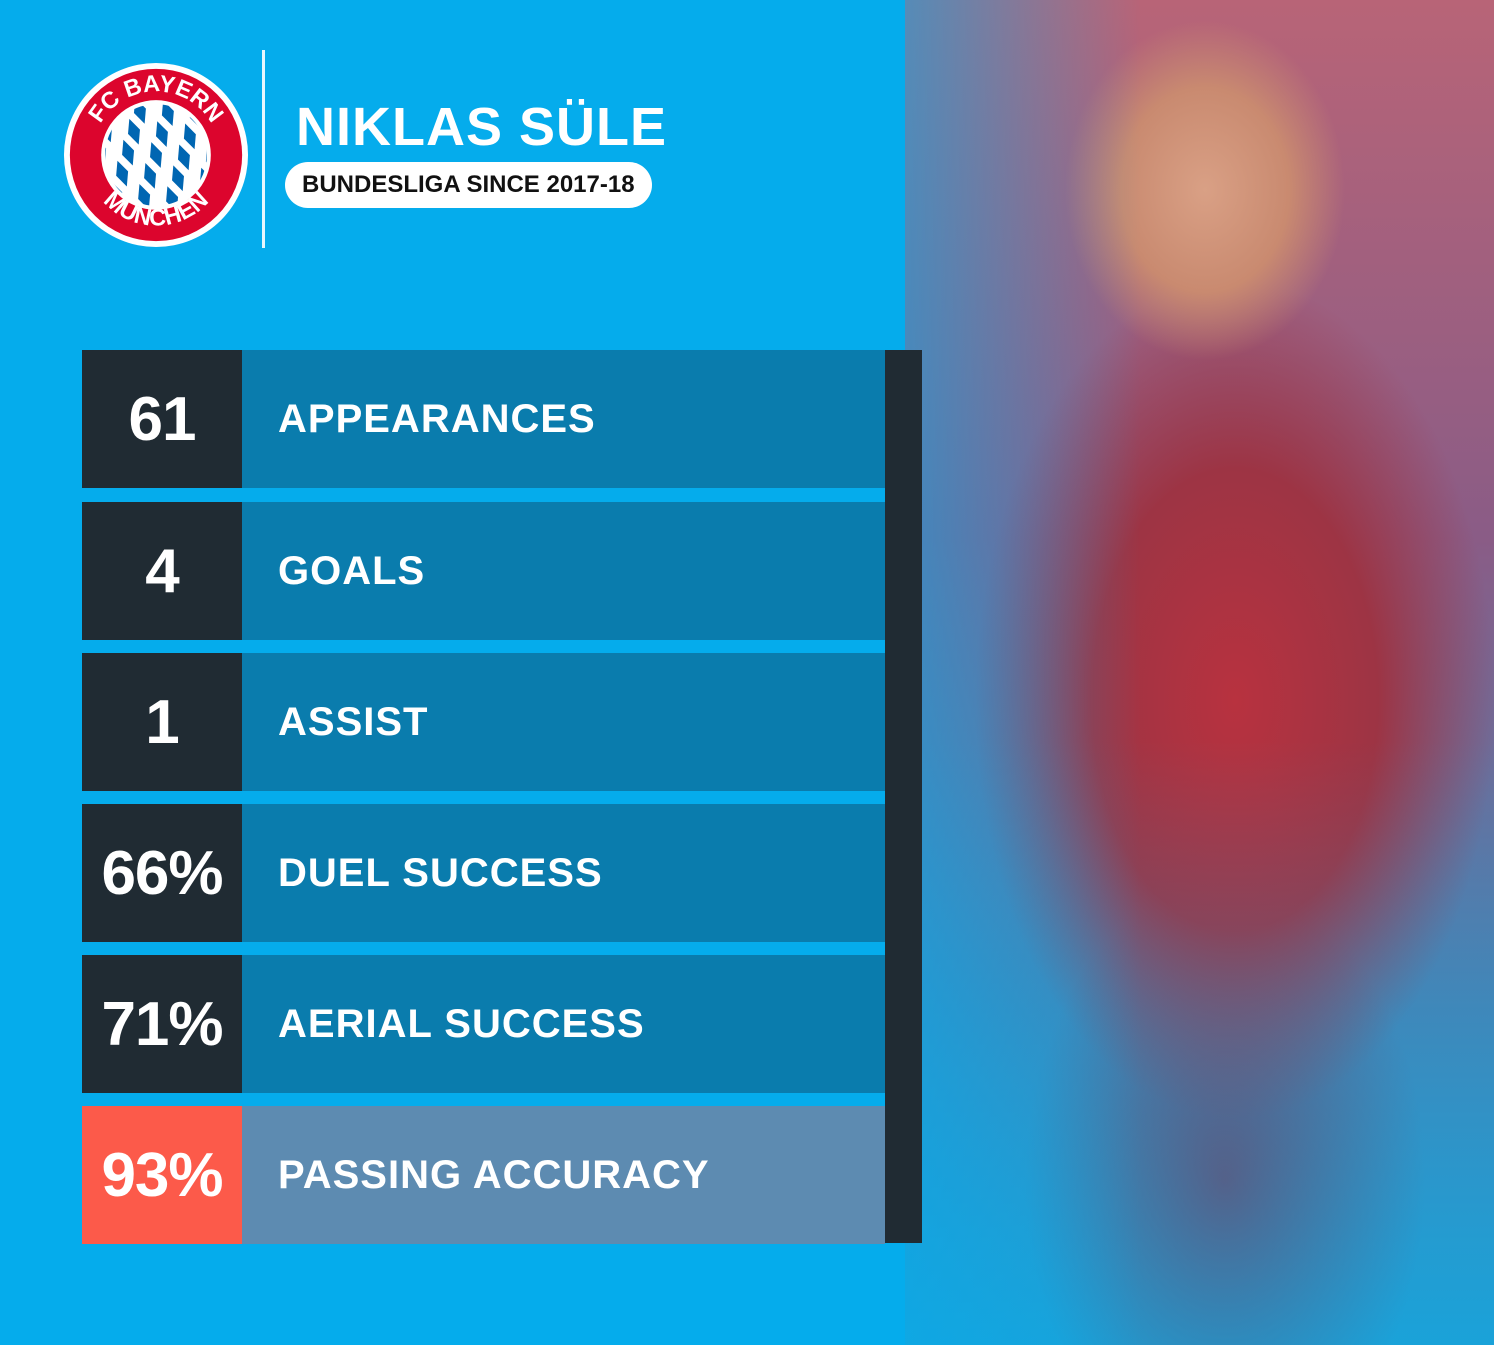 The height and width of the screenshot is (1345, 1494). What do you see at coordinates (263, 149) in the screenshot?
I see `header-divider` at bounding box center [263, 149].